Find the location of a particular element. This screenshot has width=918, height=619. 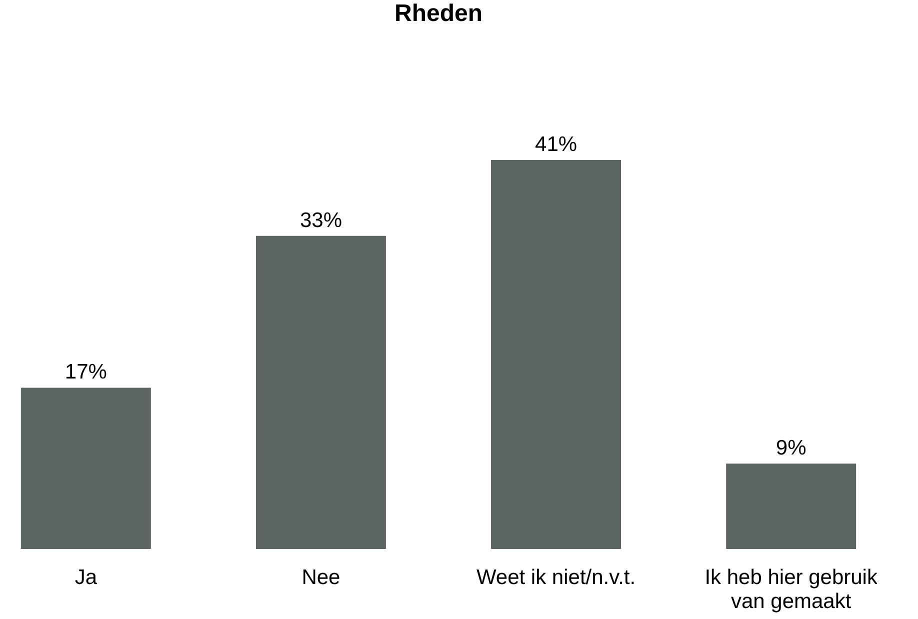

data-label: 41% is located at coordinates (556, 144).